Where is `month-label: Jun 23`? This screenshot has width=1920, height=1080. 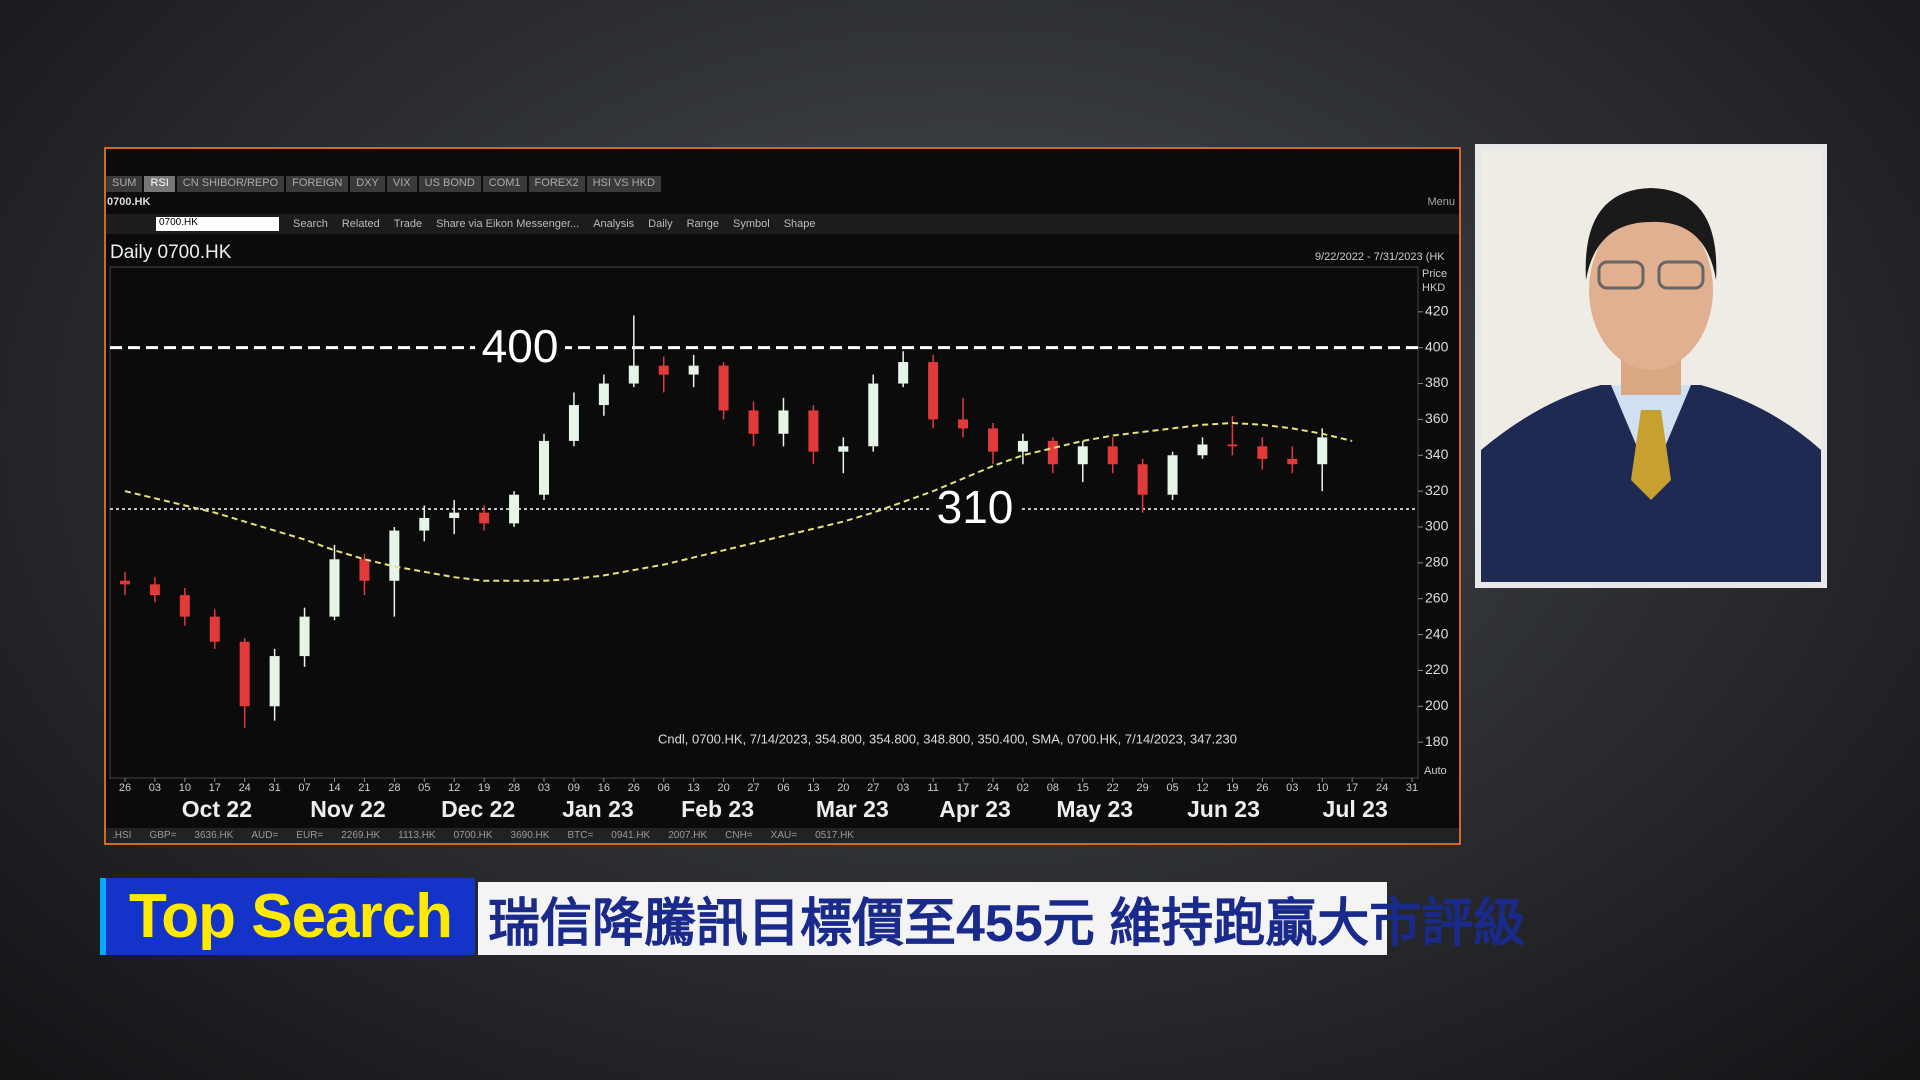 month-label: Jun 23 is located at coordinates (1223, 809).